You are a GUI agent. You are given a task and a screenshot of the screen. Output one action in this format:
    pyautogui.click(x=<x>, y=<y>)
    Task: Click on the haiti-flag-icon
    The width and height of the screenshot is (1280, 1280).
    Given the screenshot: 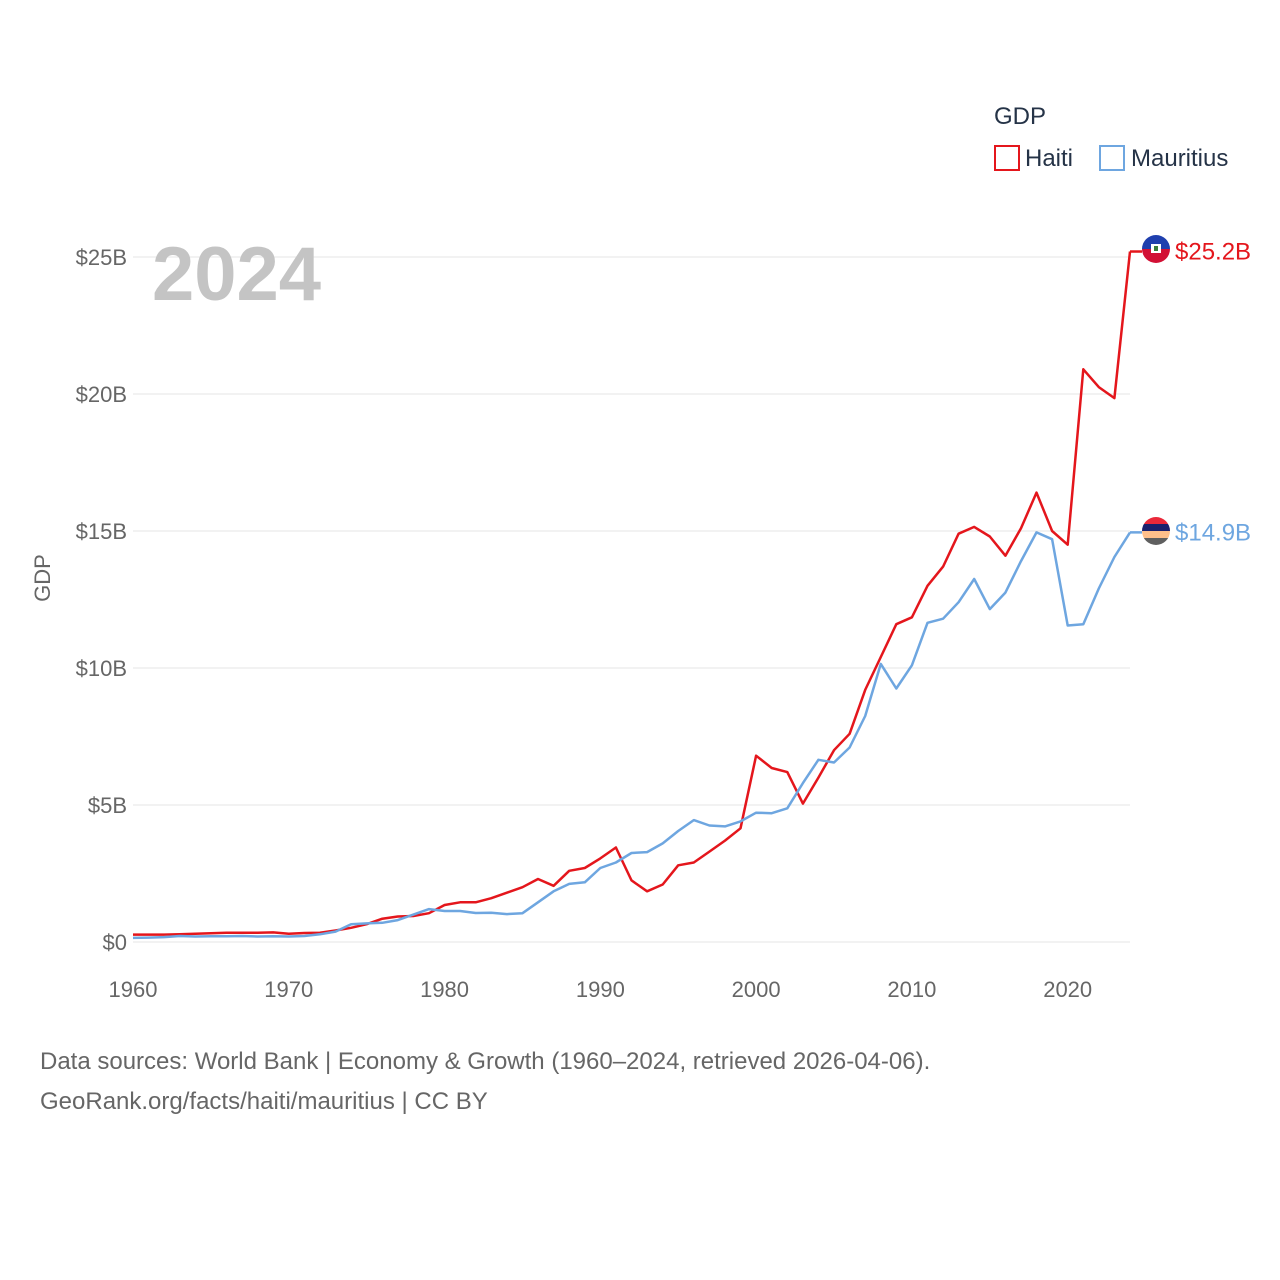 What is the action you would take?
    pyautogui.click(x=1156, y=249)
    